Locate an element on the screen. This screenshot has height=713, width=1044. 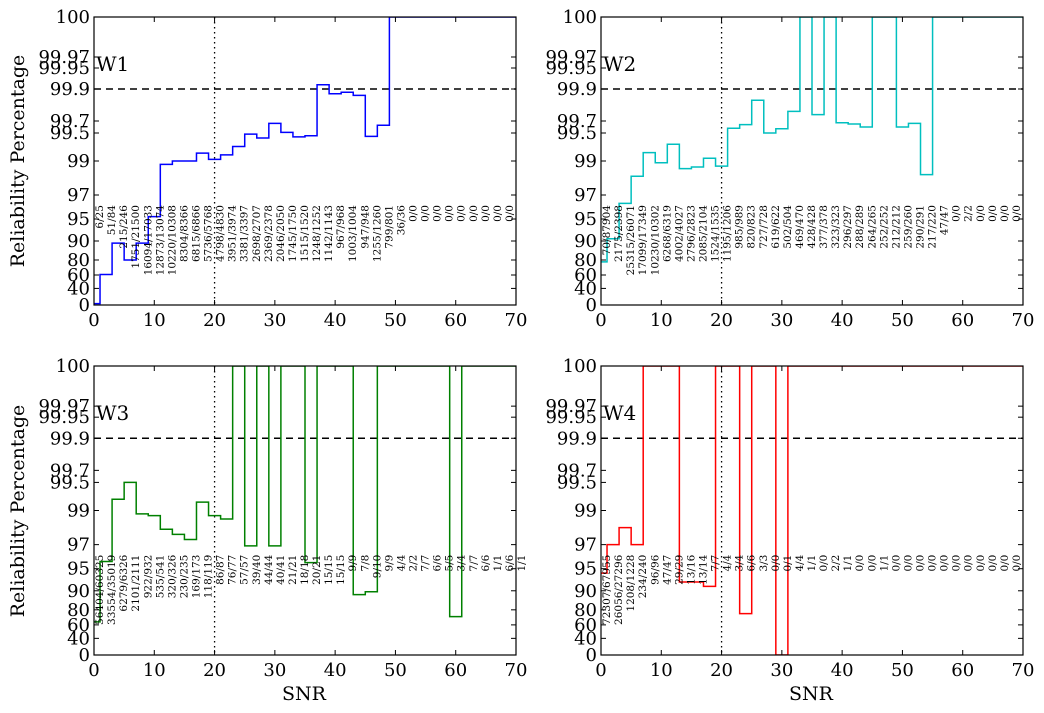
w3-x-tick-label: 40 is located at coordinates (335, 670).